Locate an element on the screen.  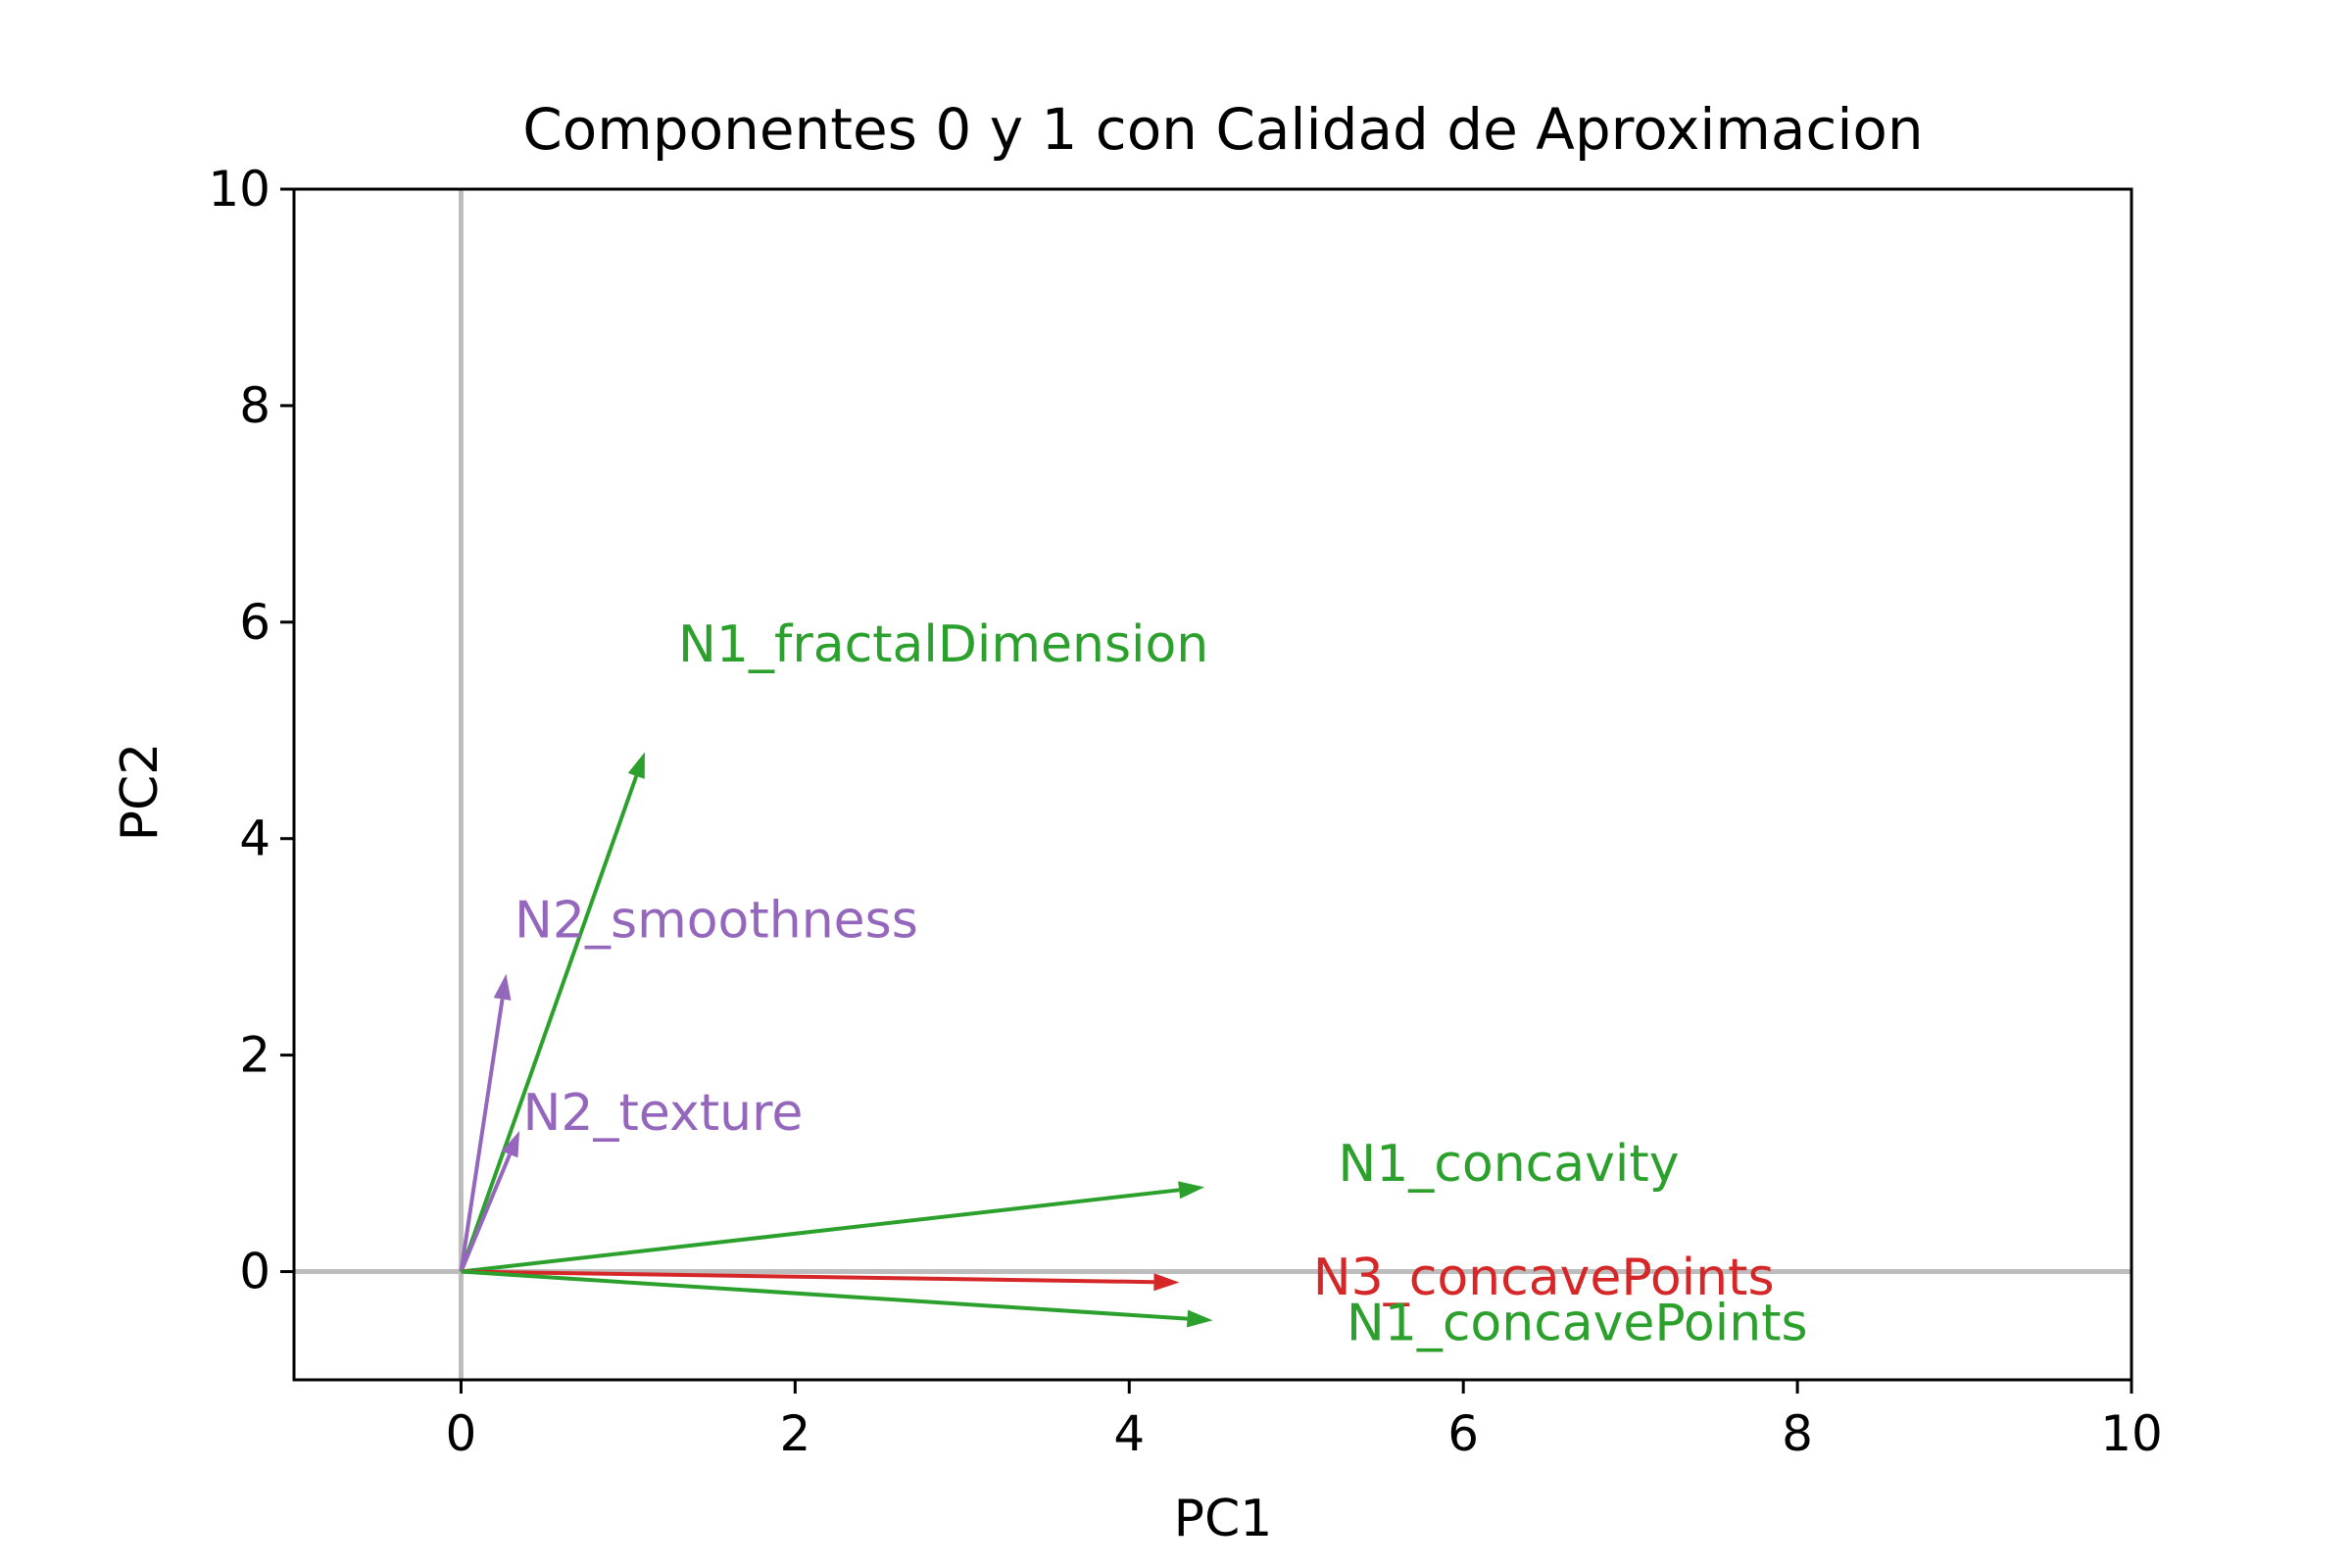
arrow-N3_concavePoints is located at coordinates (820, 1280).